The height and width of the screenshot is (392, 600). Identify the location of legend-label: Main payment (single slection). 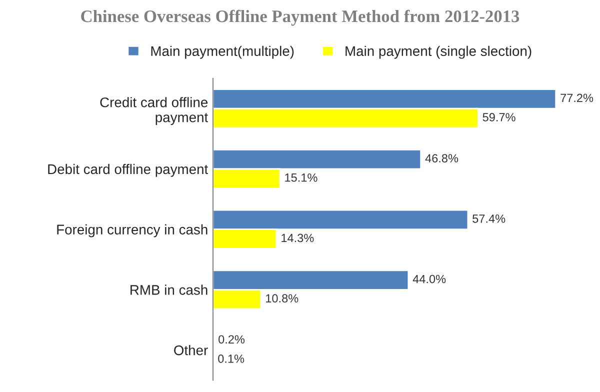
(439, 52).